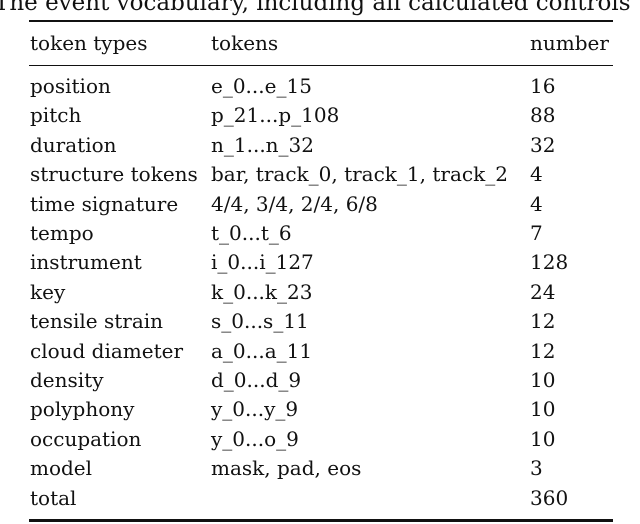  Describe the element at coordinates (62, 233) in the screenshot. I see `token-type-cell: tempo` at that location.